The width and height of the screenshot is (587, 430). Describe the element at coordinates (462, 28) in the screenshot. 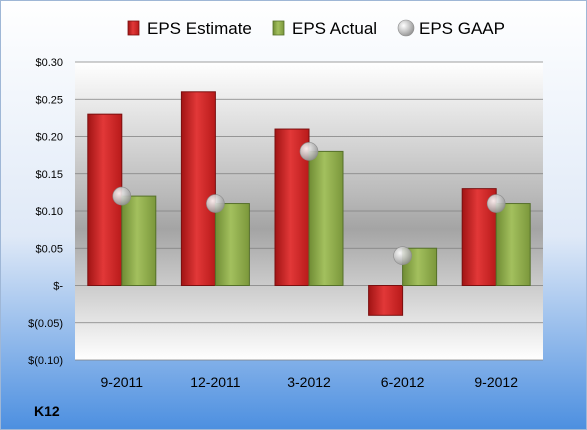

I see `legend-label-eps-gaap: EPS GAAP` at that location.